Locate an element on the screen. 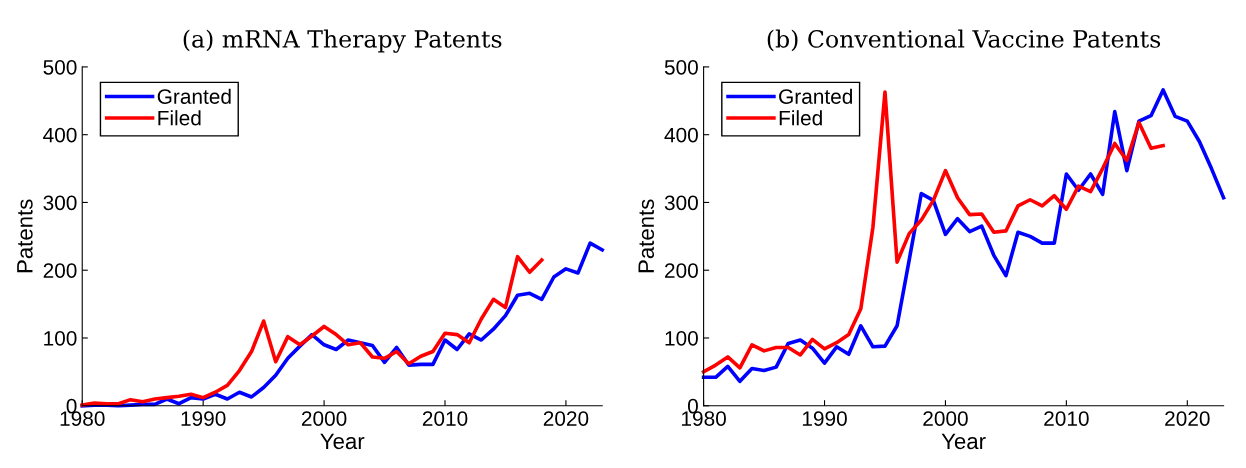 The height and width of the screenshot is (468, 1246). chart-title: (a) mRNA Therapy Patents is located at coordinates (342, 41).